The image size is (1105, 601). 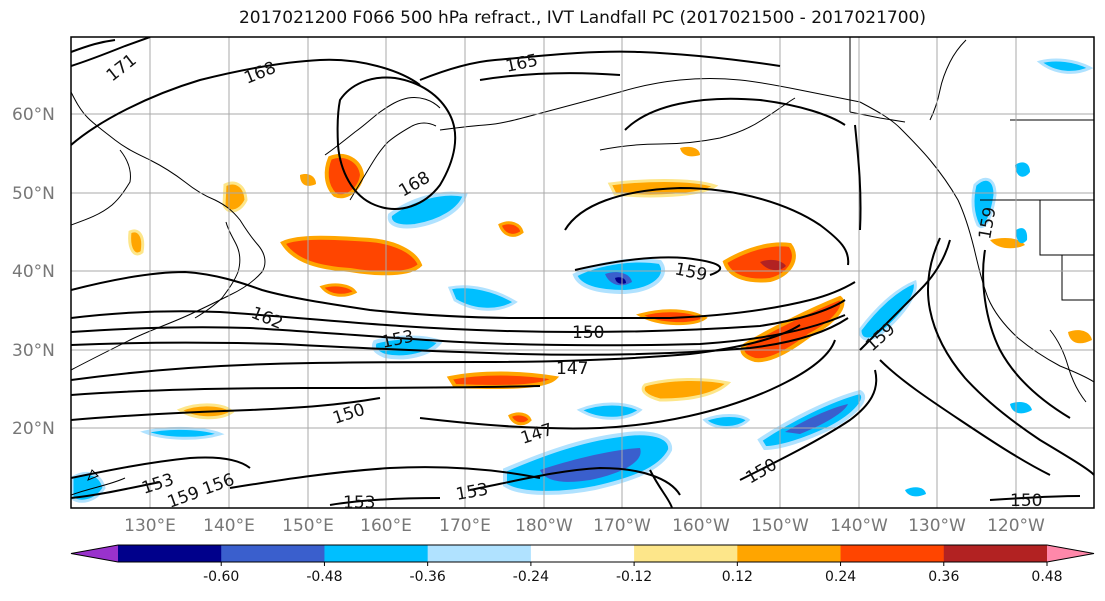 What do you see at coordinates (531, 577) in the screenshot?
I see `colorbar-tick-label: -0.24` at bounding box center [531, 577].